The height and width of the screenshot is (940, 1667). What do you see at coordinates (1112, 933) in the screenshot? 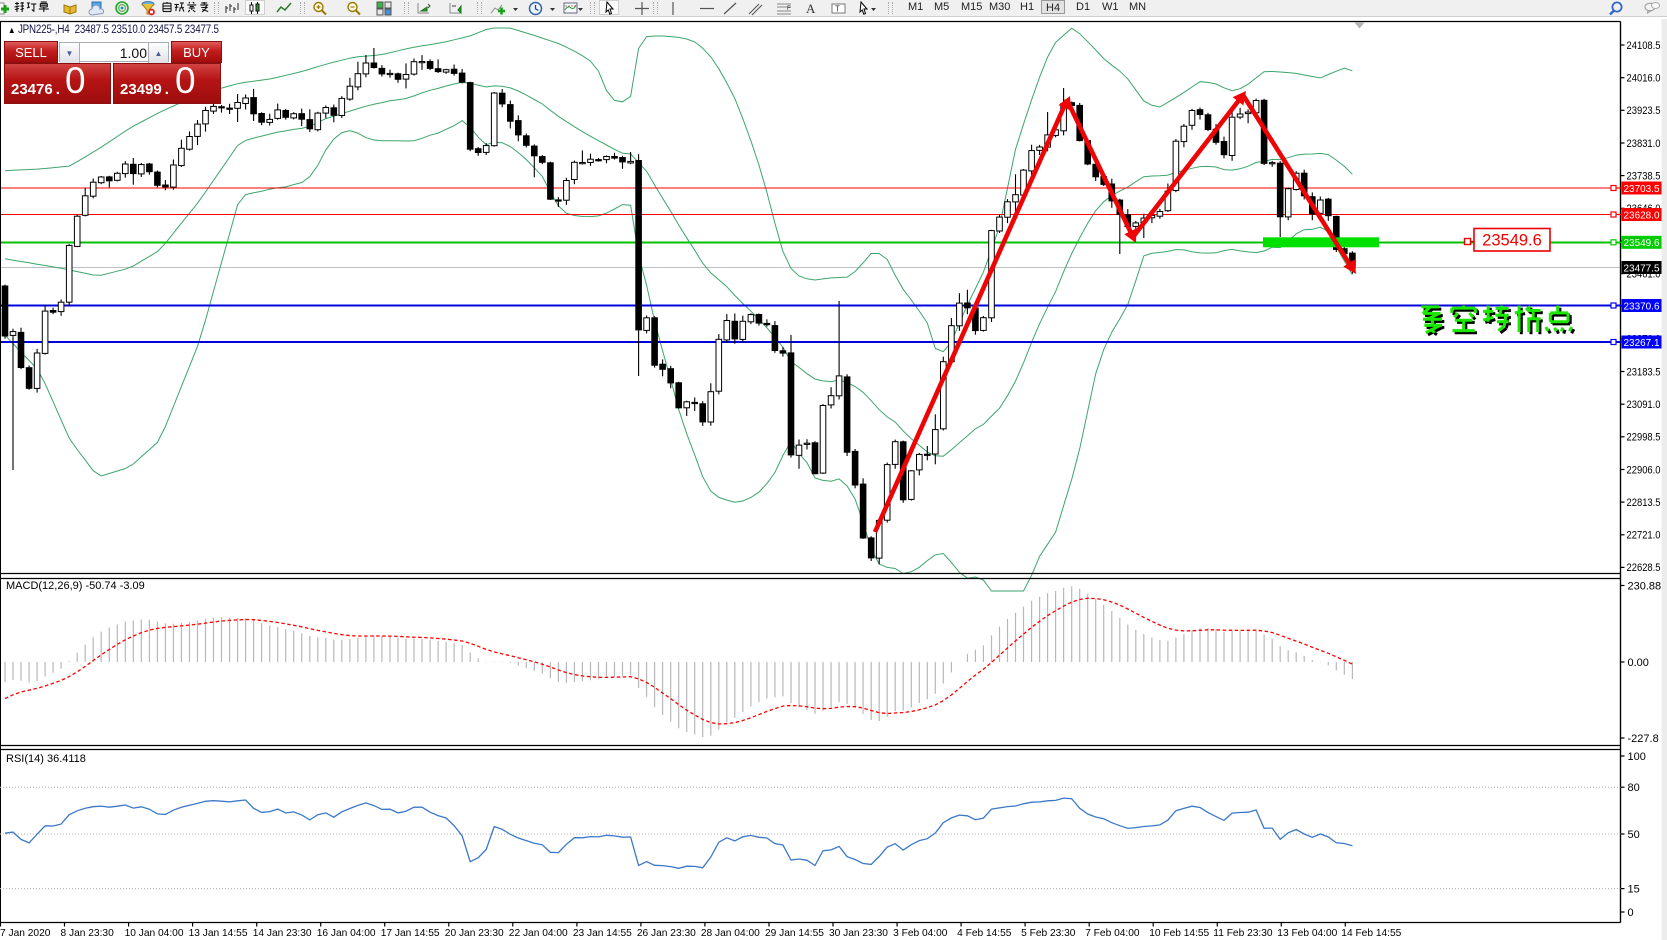
I see `svg-text: 7 Feb 04:00` at bounding box center [1112, 933].